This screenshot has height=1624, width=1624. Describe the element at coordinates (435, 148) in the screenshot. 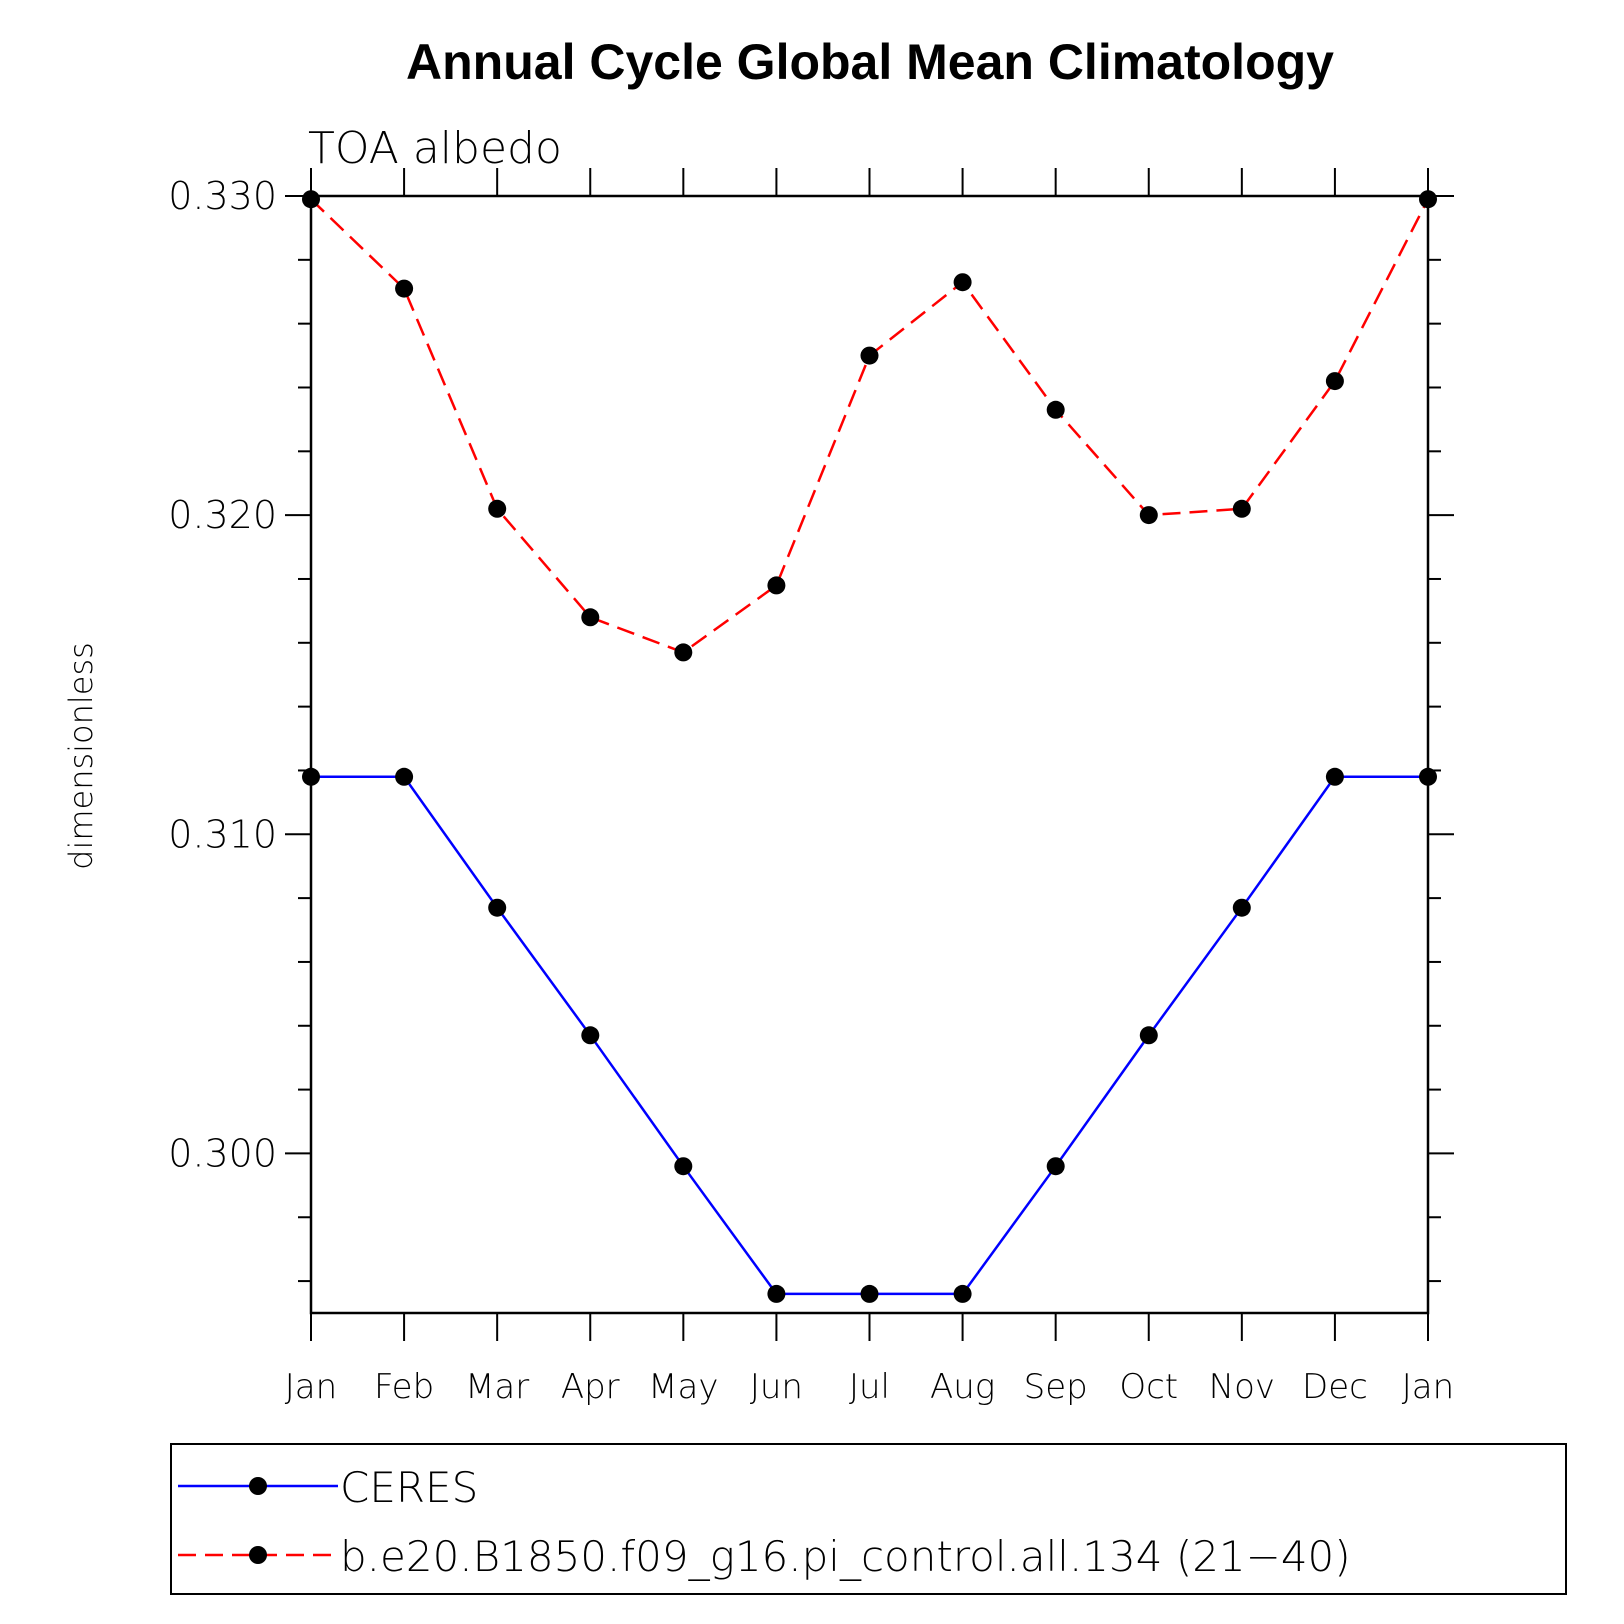

I see `chart-subtitle: TOA albedo` at that location.